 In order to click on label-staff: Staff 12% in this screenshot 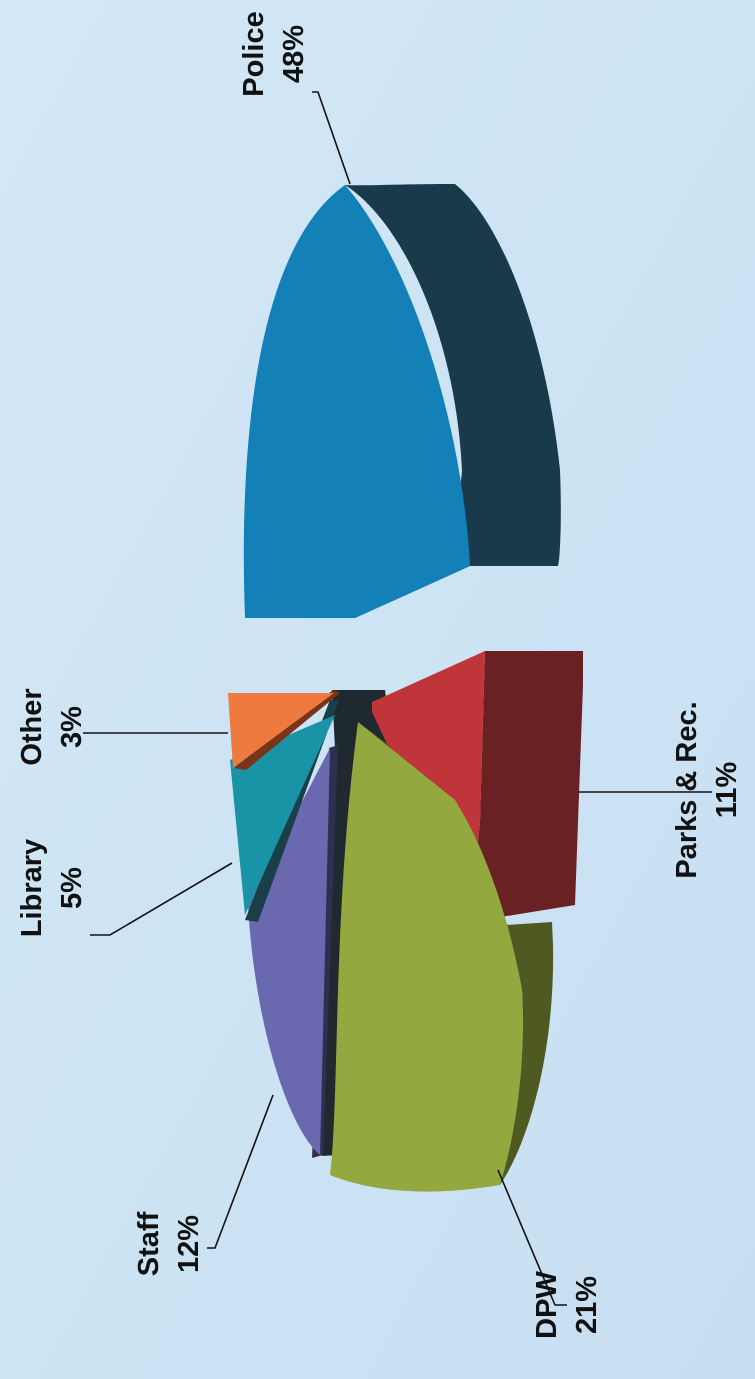, I will do `click(169, 1243)`.